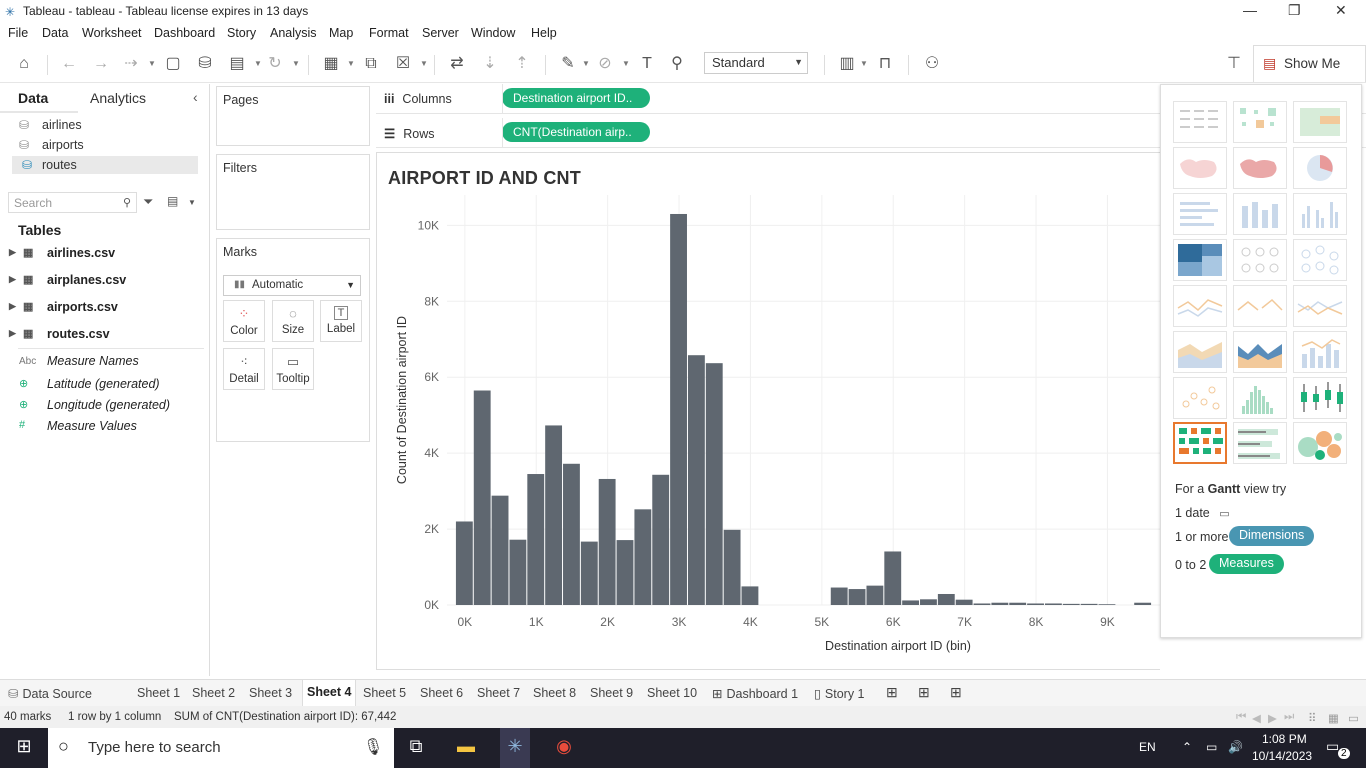 This screenshot has width=1366, height=768. I want to click on table-airlines: ▶ ▦ airlines.csv, so click(62, 253).